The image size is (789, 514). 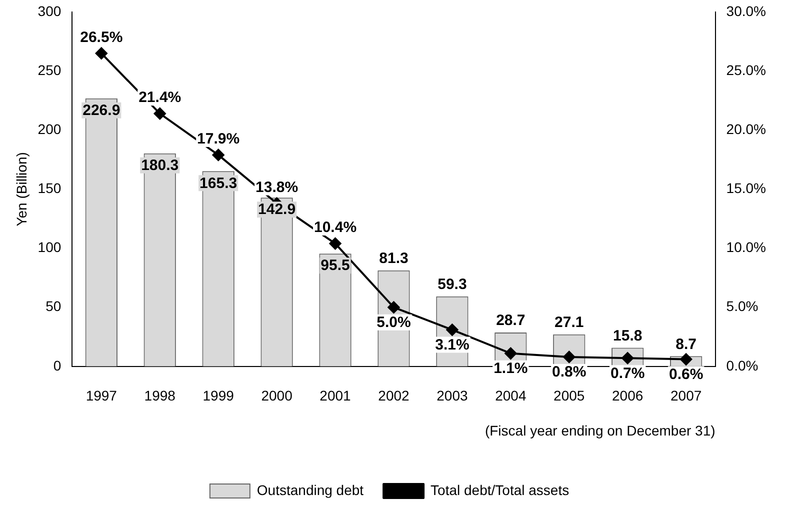 I want to click on y2-tick-label: 25.0%, so click(x=746, y=70).